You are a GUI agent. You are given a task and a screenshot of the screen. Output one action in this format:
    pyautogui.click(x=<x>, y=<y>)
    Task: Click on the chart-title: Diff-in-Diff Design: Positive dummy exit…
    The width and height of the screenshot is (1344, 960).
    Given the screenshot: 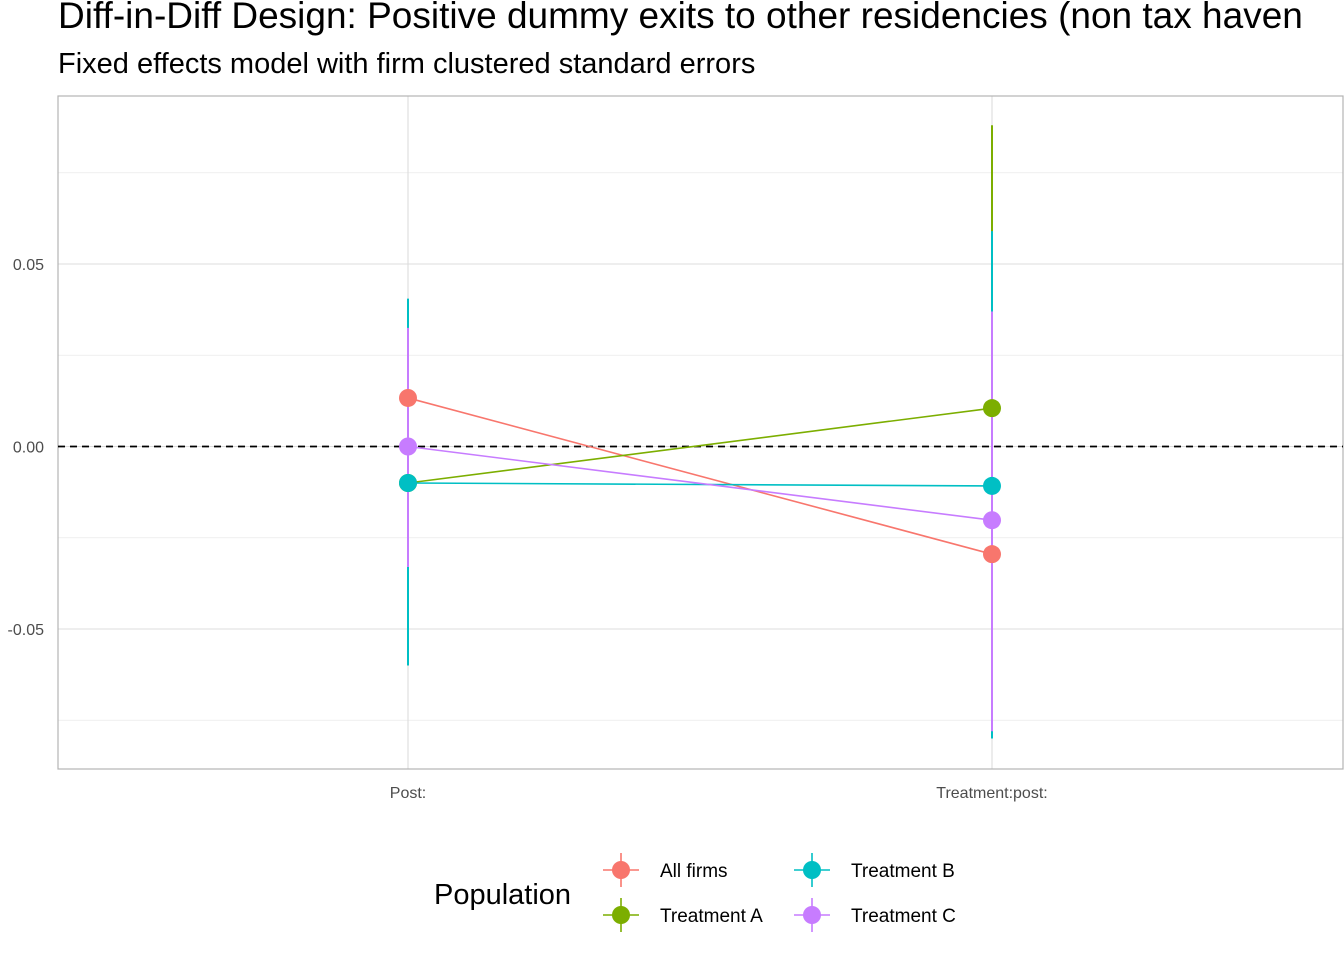 What is the action you would take?
    pyautogui.click(x=680, y=18)
    